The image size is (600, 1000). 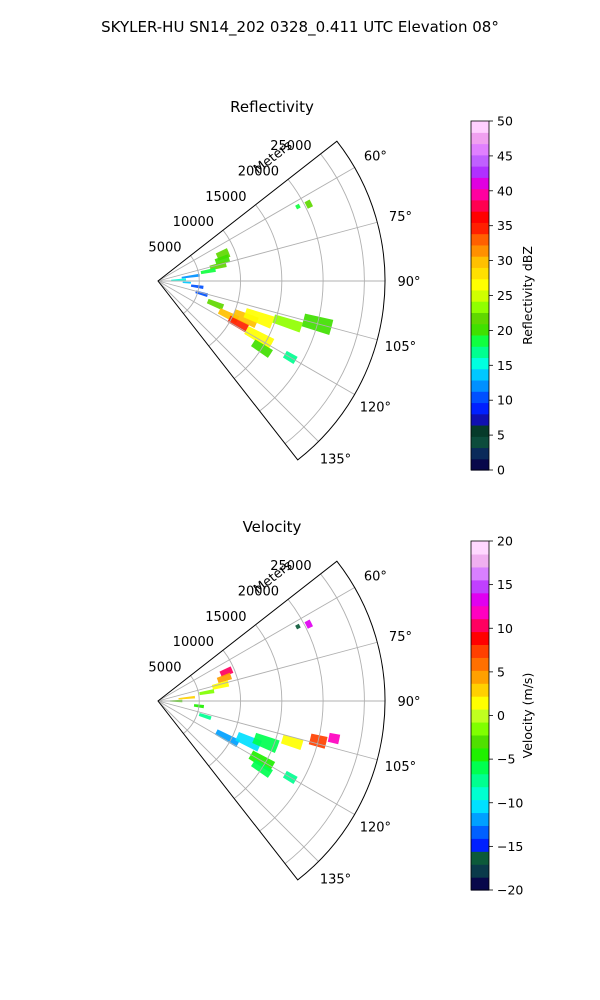 What do you see at coordinates (375, 408) in the screenshot?
I see `azimuth-tick-label-120: 120°` at bounding box center [375, 408].